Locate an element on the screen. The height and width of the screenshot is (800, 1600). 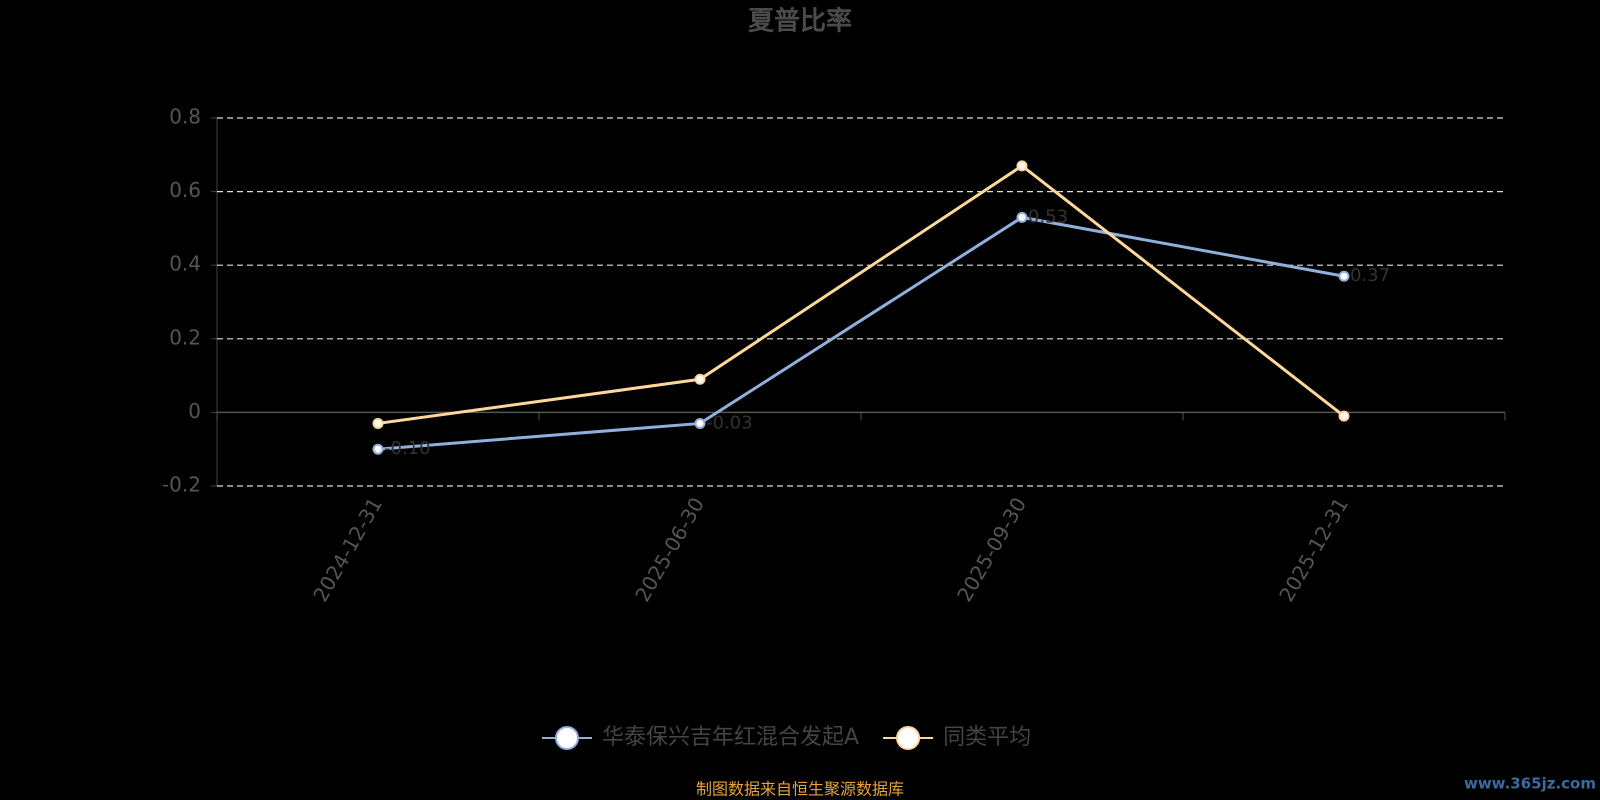
y-tick-label: -0.2 is located at coordinates (181, 485).